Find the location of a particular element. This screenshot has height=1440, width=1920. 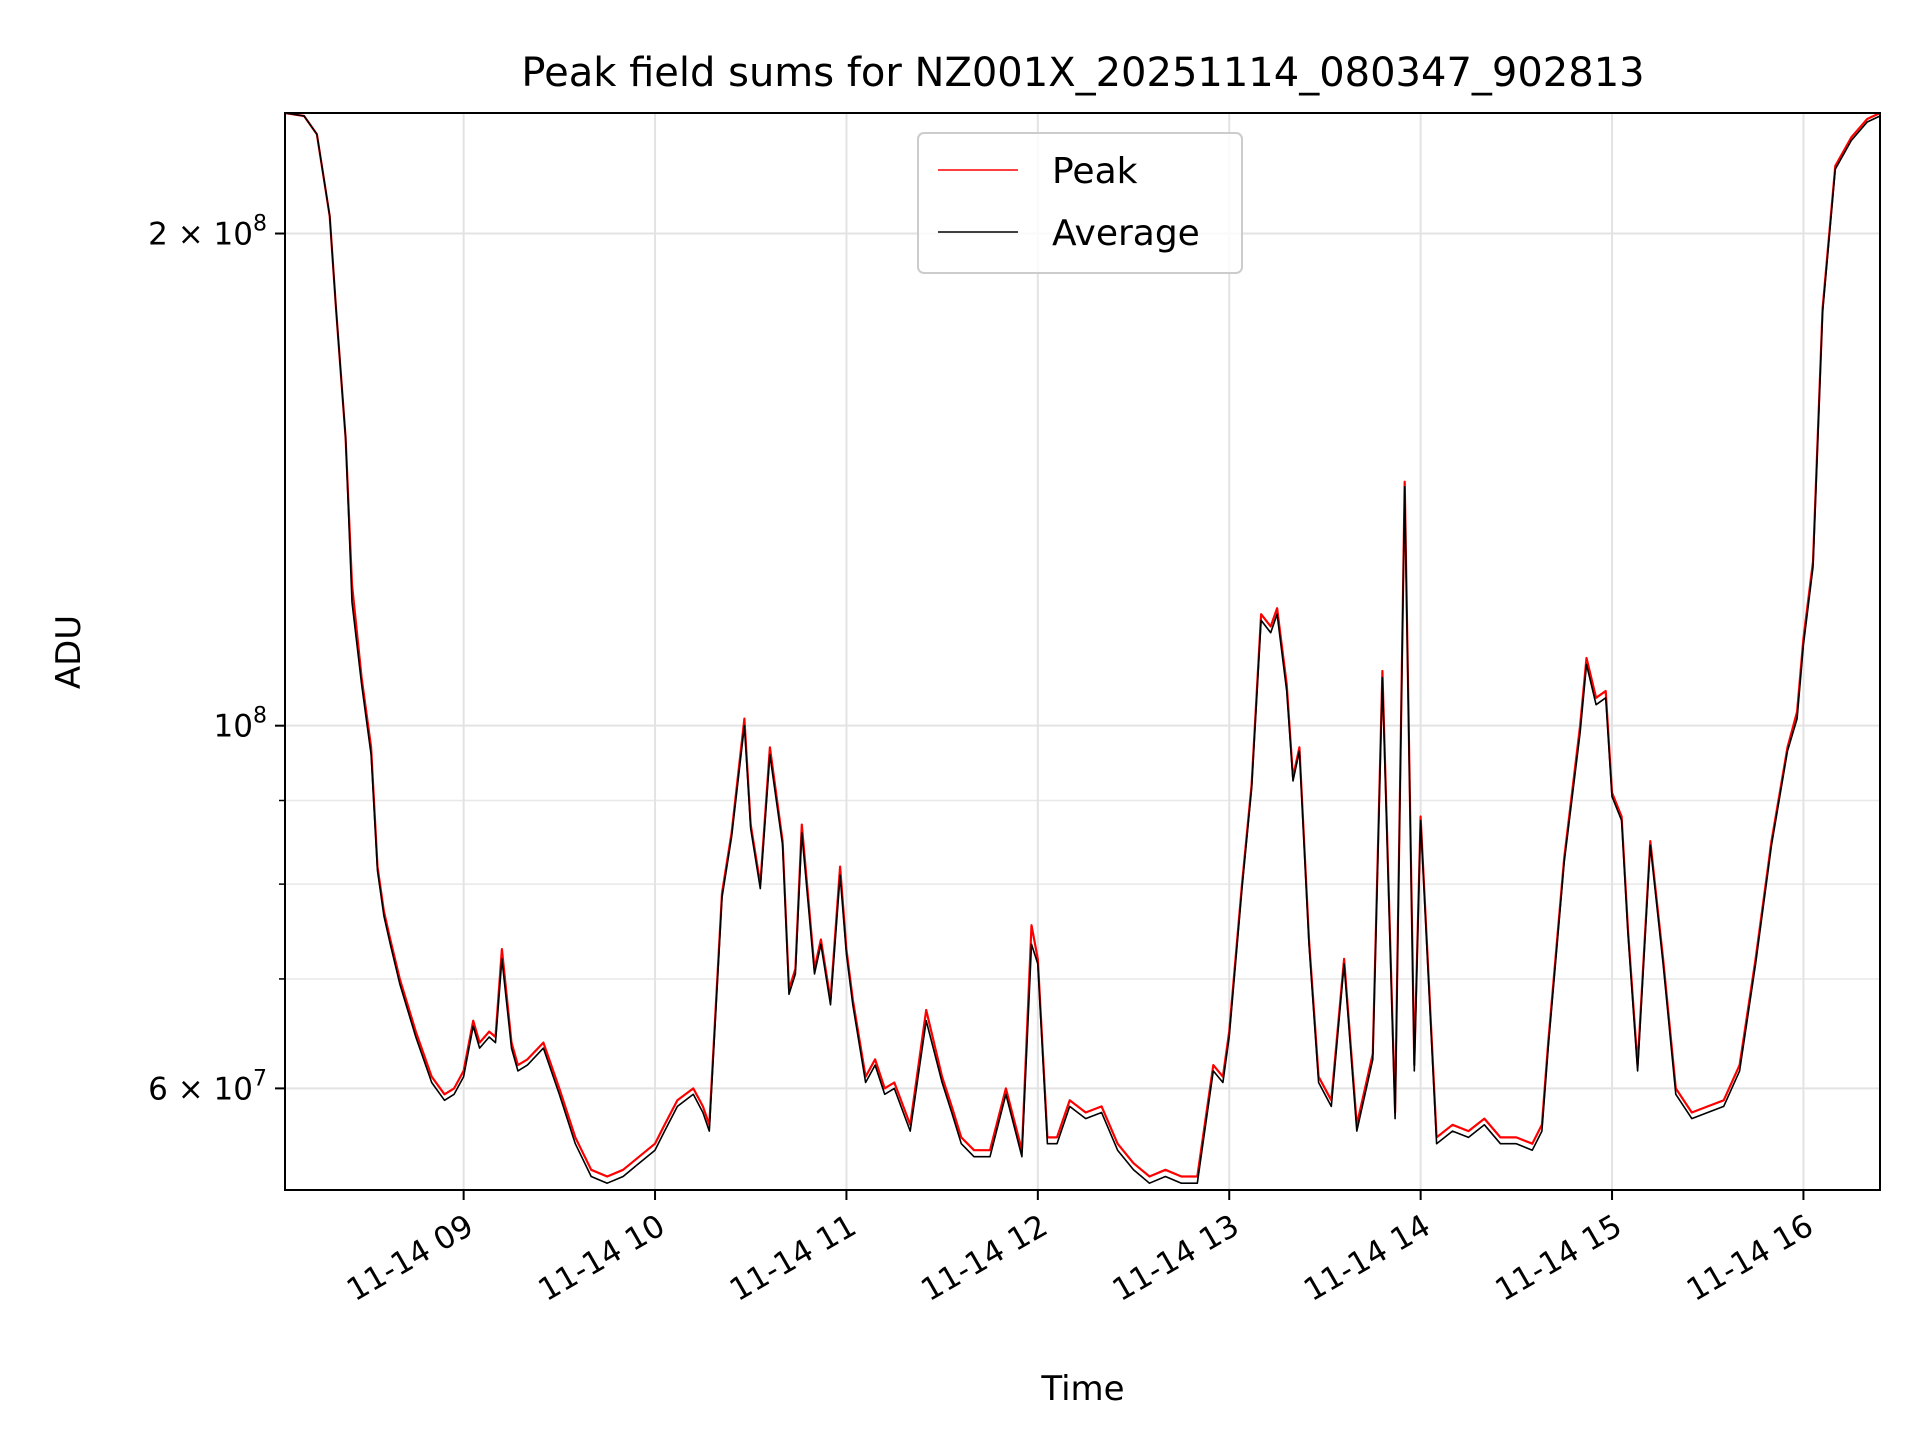

y-axis-label: ADU is located at coordinates (69, 652).